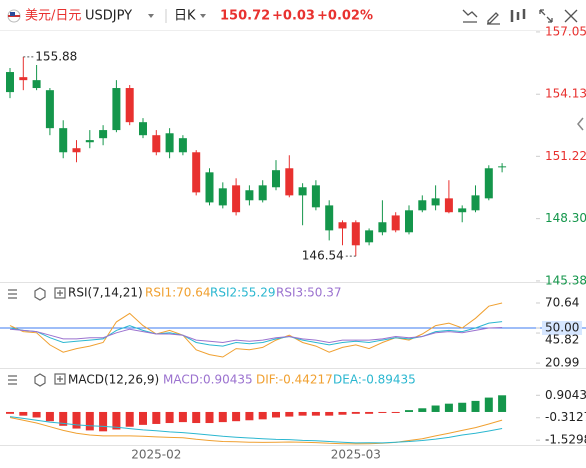 The image size is (586, 468). I want to click on y-tick-label: 50.00, so click(562, 327).